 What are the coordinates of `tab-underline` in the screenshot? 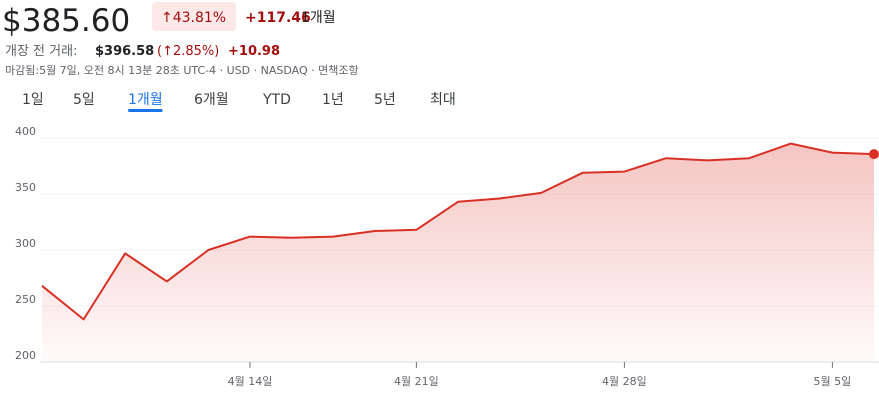 It's located at (145, 110).